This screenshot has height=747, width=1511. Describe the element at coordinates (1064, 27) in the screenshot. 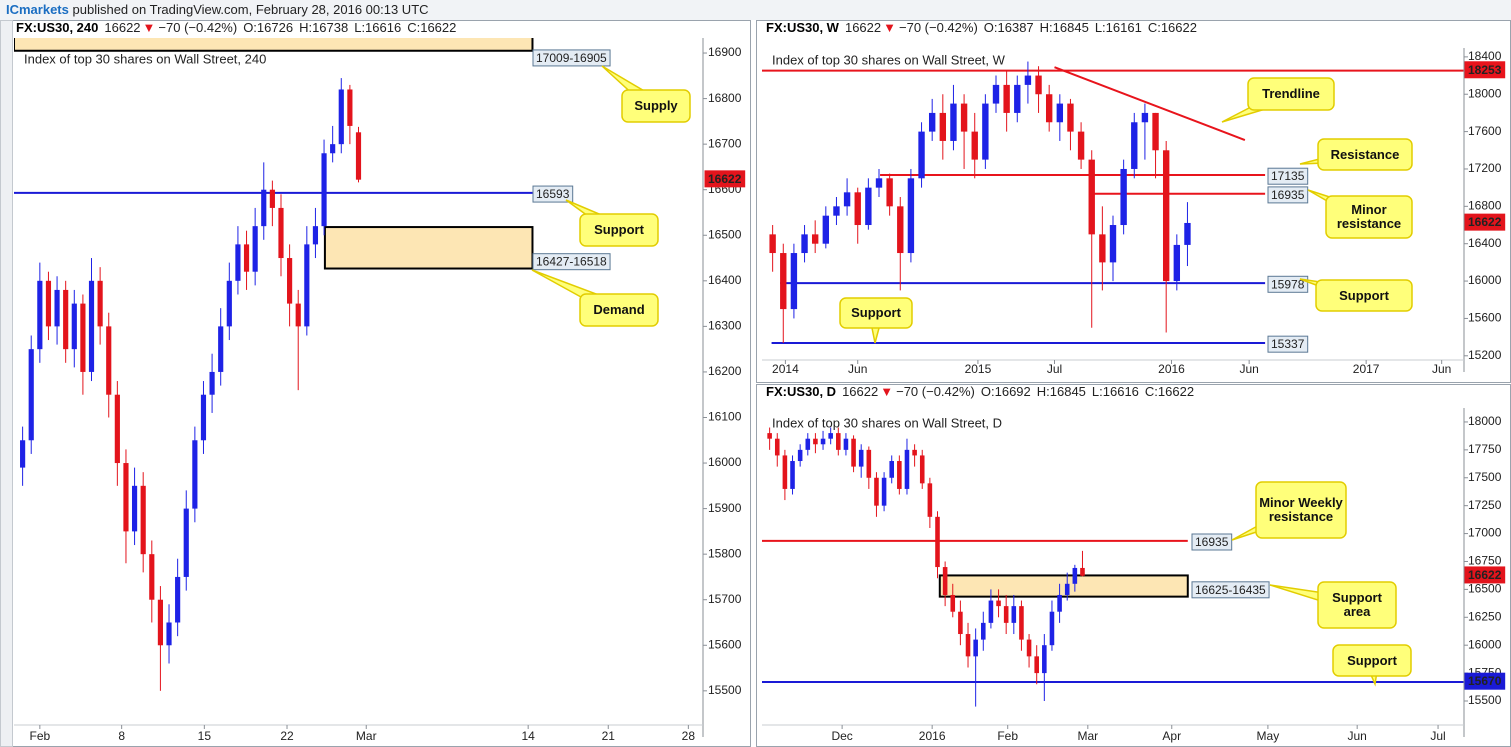

I see `header-h: H:16845` at that location.